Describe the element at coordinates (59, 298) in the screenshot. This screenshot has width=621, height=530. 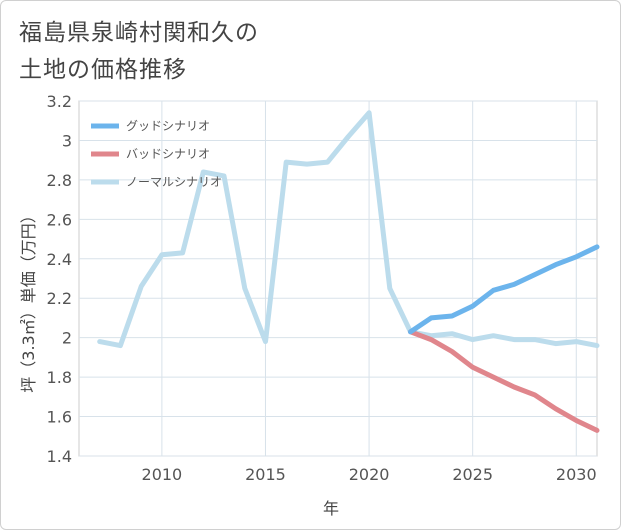
I see `y-tick-label-4: 2.2` at that location.